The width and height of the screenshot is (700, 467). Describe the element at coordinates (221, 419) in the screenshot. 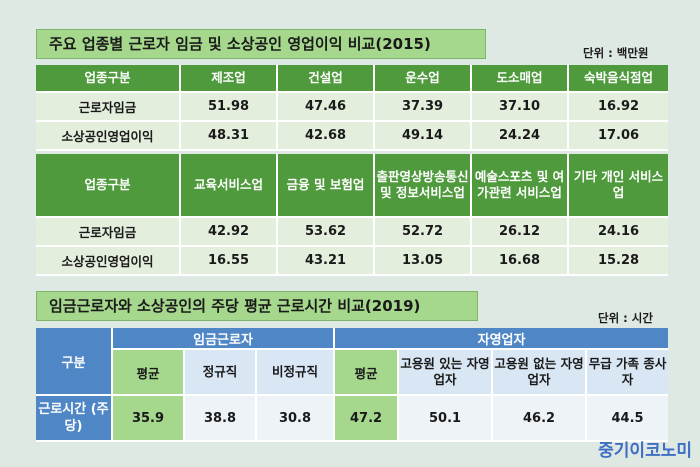

I see `value-cell: 38.8` at that location.